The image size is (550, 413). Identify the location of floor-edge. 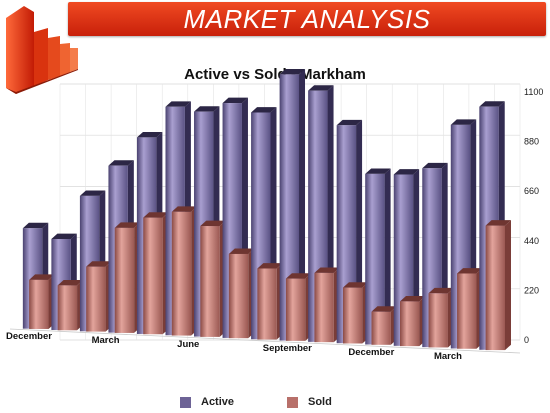
(265, 341).